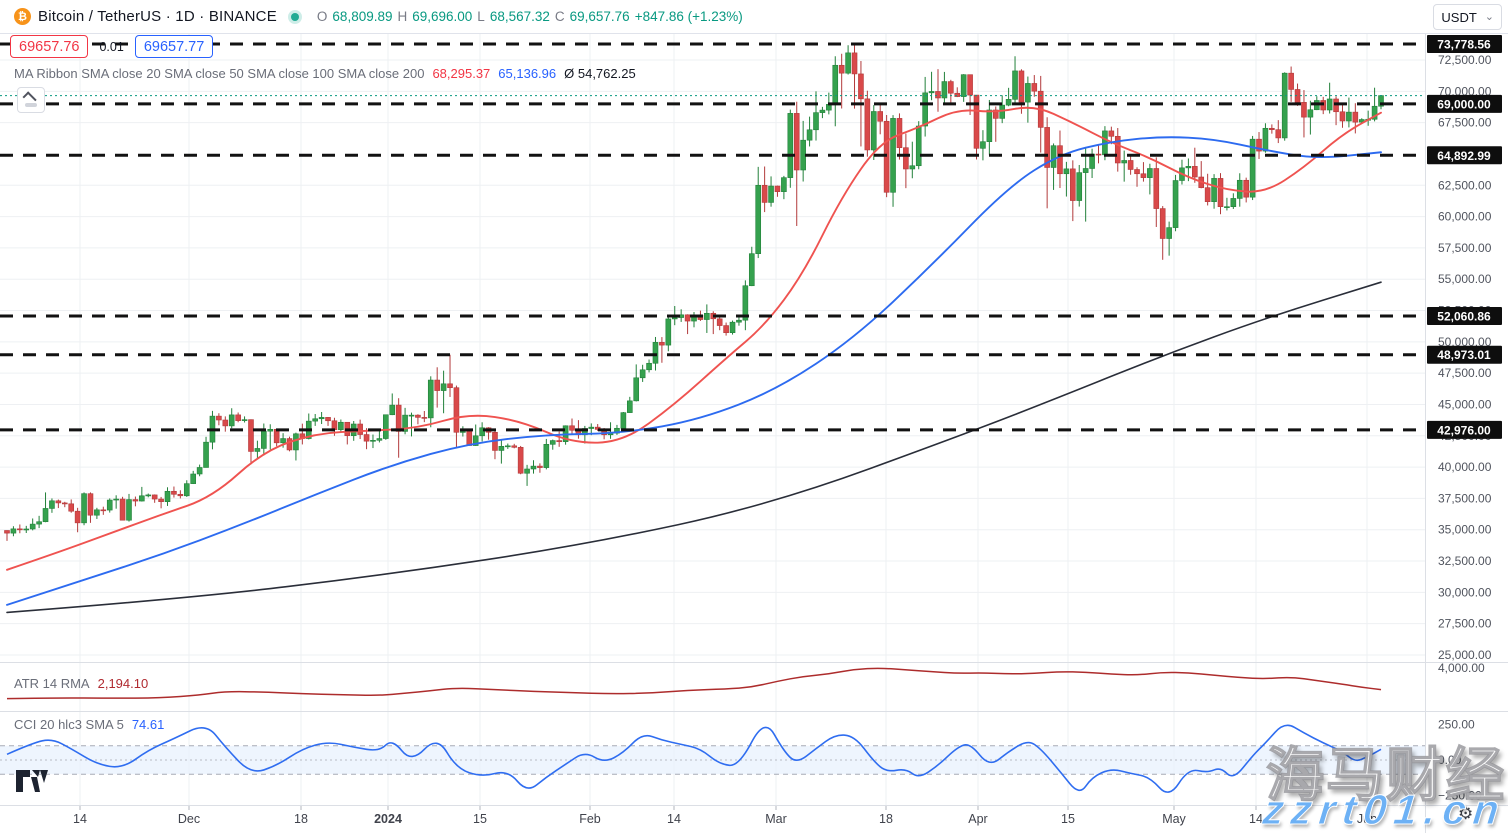 The height and width of the screenshot is (833, 1508). Describe the element at coordinates (776, 819) in the screenshot. I see `time-tick-label: Mar` at that location.